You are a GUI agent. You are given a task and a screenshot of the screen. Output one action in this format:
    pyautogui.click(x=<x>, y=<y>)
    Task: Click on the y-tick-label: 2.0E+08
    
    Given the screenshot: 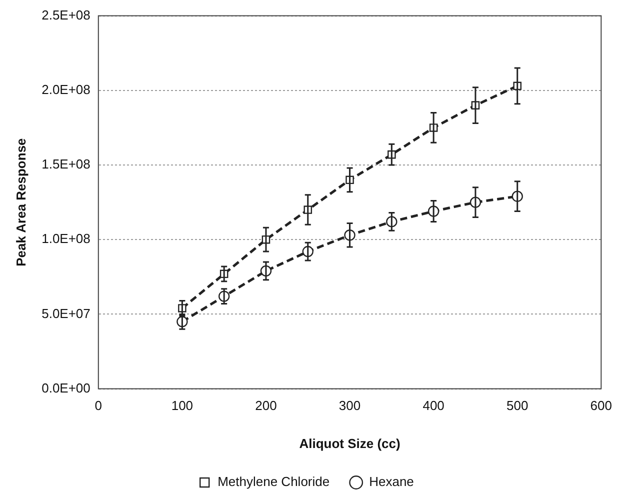 What is the action you would take?
    pyautogui.click(x=66, y=89)
    